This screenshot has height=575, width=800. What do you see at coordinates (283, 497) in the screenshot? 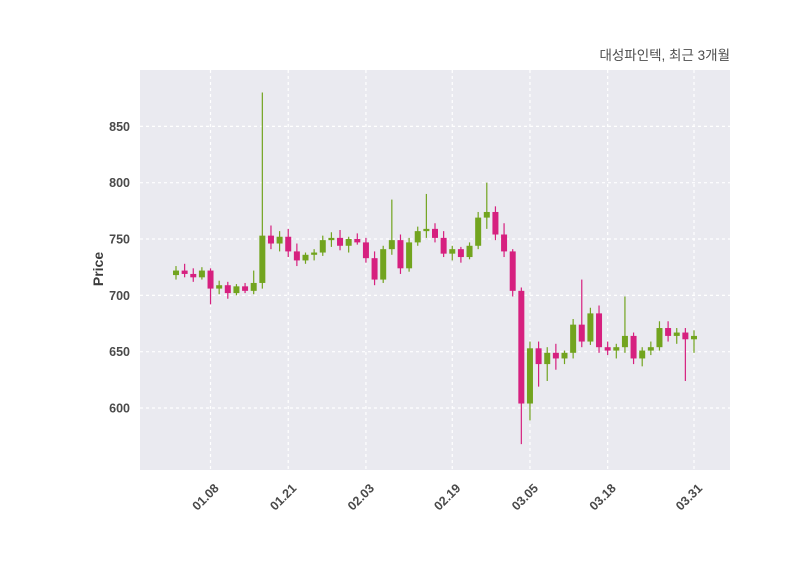
I see `x-tick-label: 01.21` at bounding box center [283, 497].